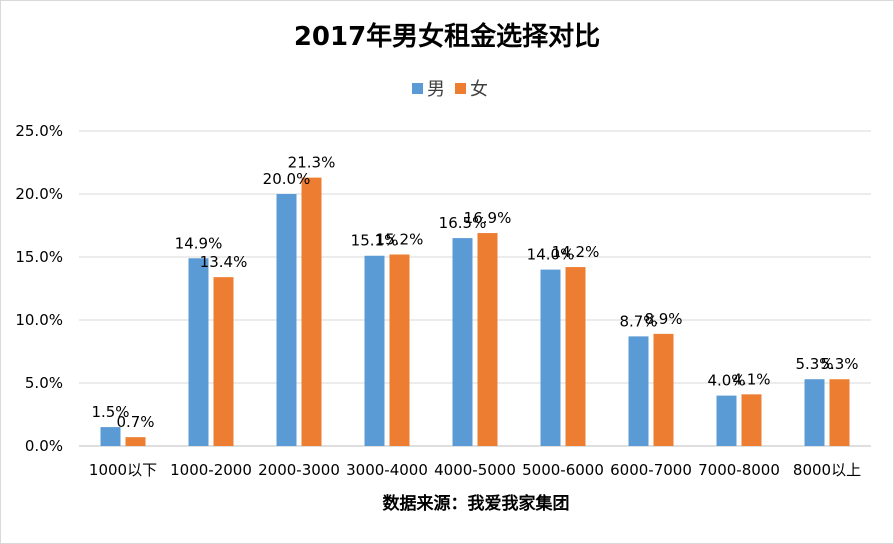 The height and width of the screenshot is (544, 894). Describe the element at coordinates (387, 470) in the screenshot. I see `x-tick-label: 3000-4000` at that location.